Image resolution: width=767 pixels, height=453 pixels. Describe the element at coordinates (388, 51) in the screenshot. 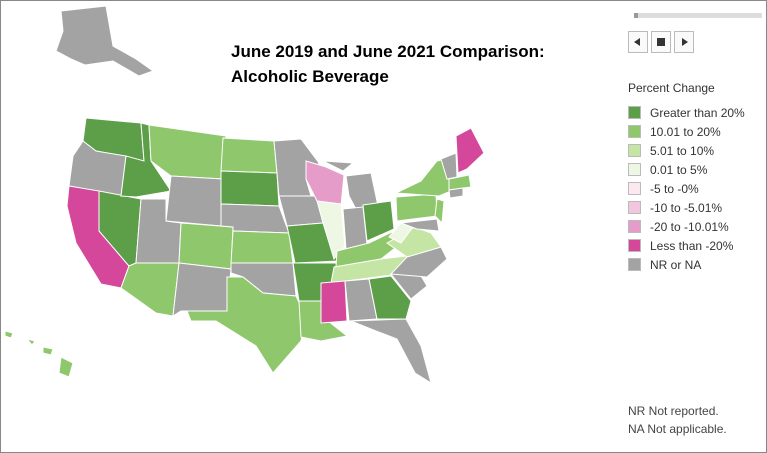

I see `title-line: June 2019 and June 2021 Comparison:` at that location.